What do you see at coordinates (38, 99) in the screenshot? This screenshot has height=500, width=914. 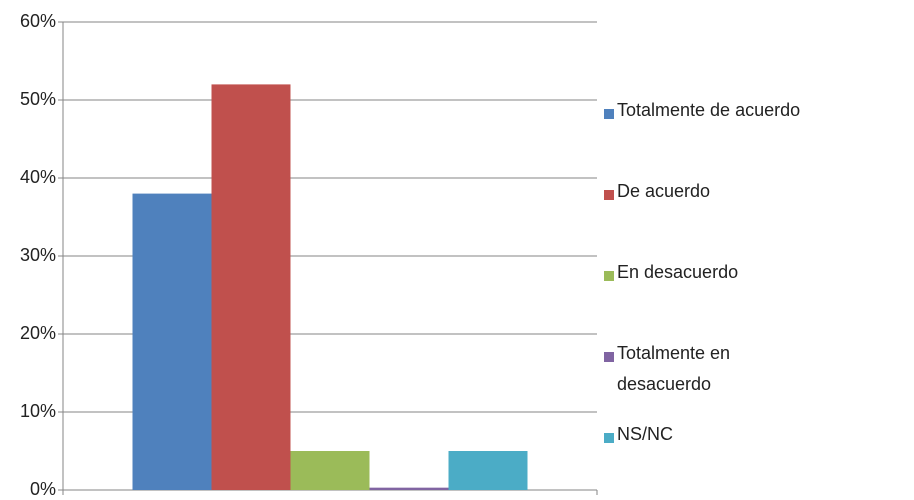 I see `y-tick-label: 50%` at bounding box center [38, 99].